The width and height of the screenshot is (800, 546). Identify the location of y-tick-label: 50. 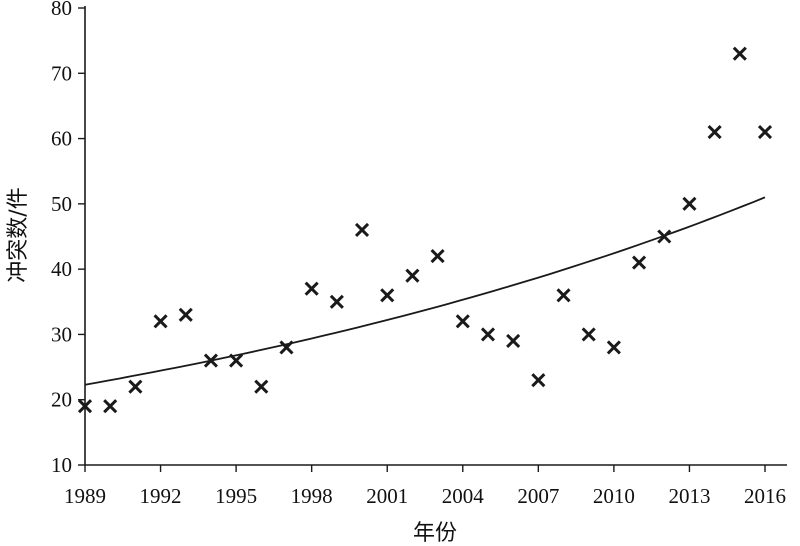
(61, 204).